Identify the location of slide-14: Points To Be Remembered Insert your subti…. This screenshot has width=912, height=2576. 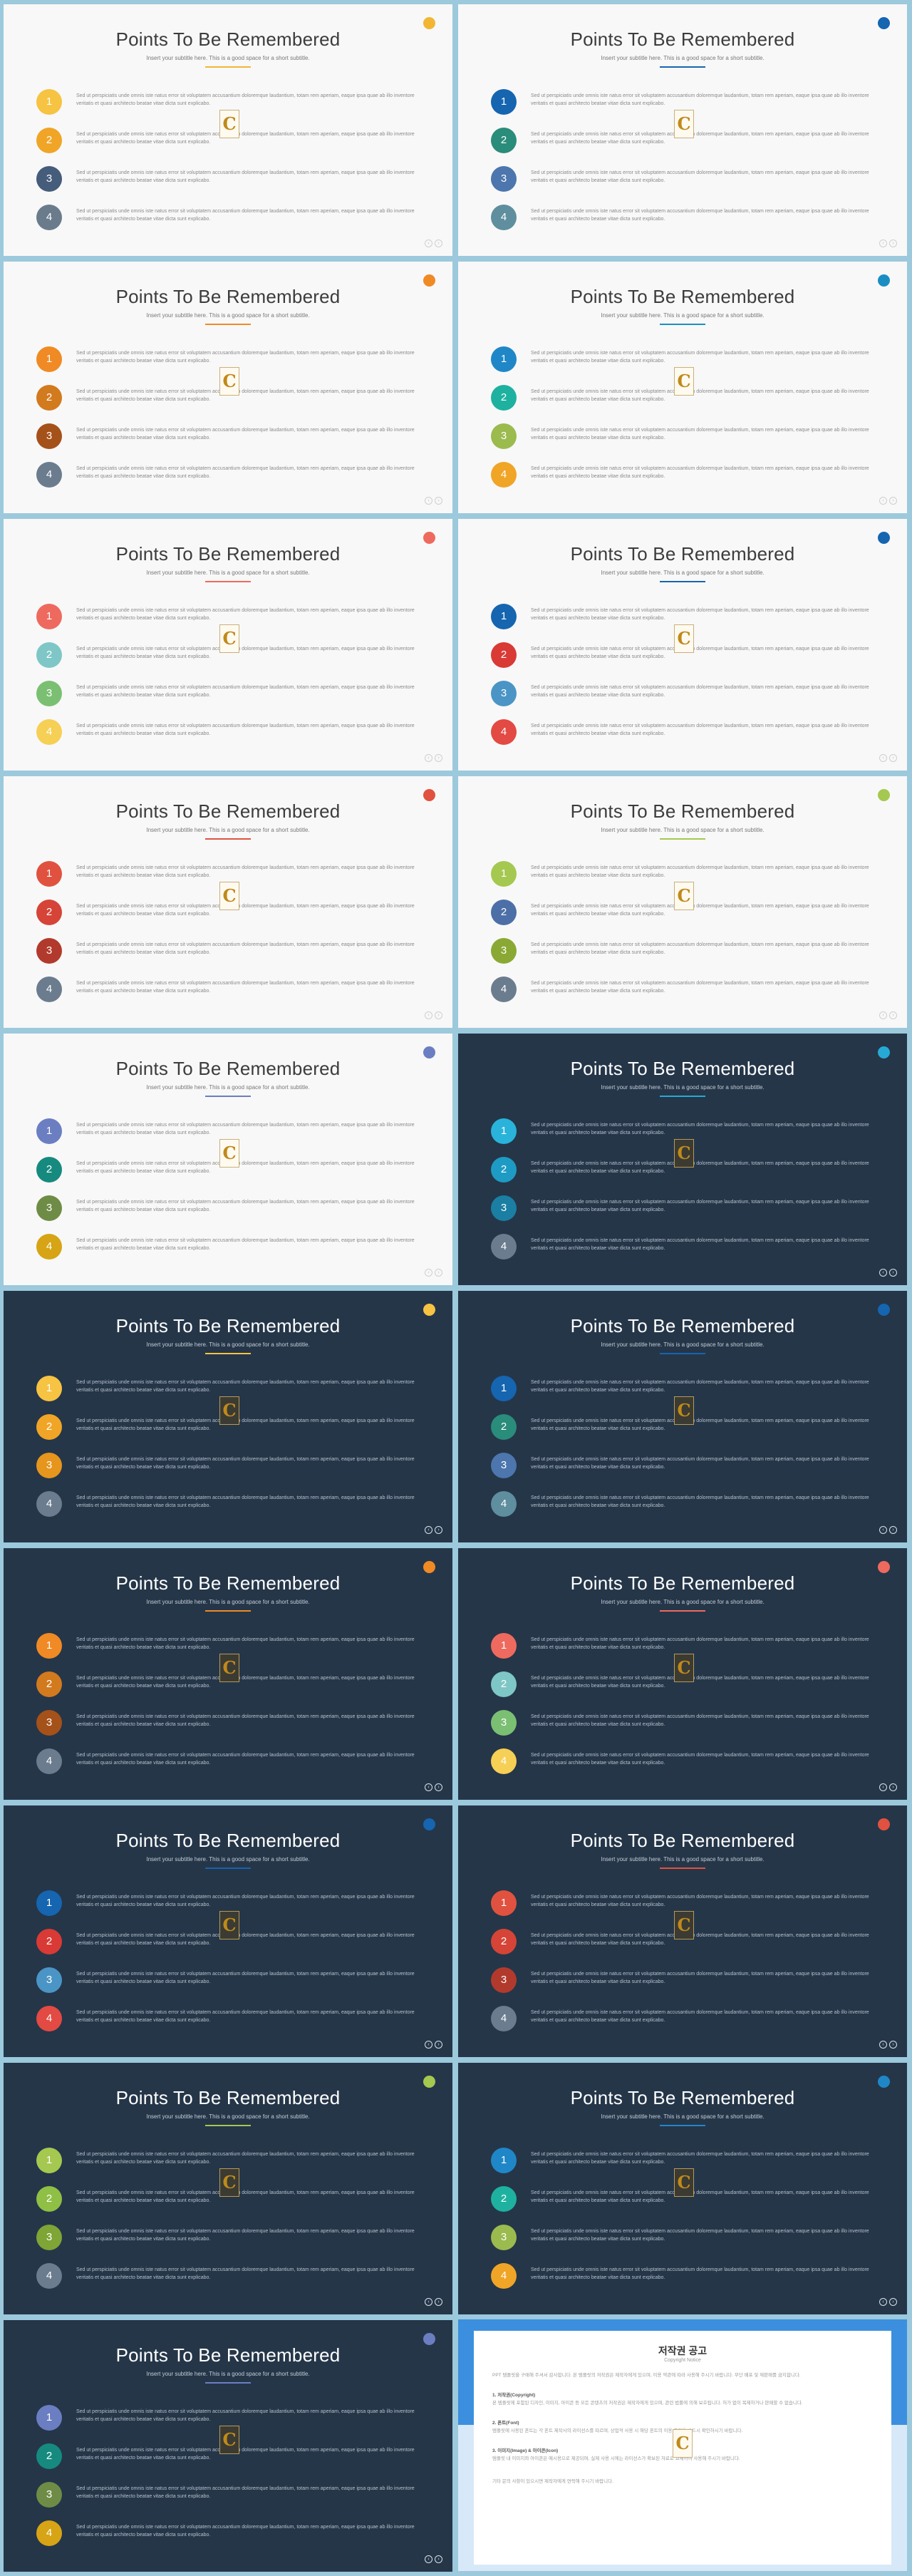
(682, 1674).